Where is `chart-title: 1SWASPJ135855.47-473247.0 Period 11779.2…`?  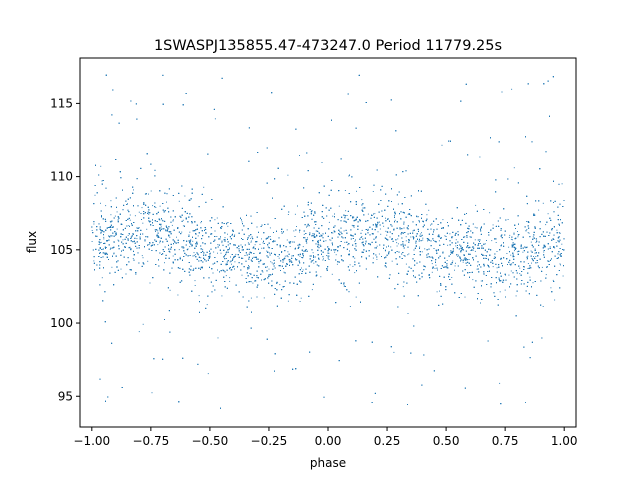
chart-title: 1SWASPJ135855.47-473247.0 Period 11779.2… is located at coordinates (328, 46).